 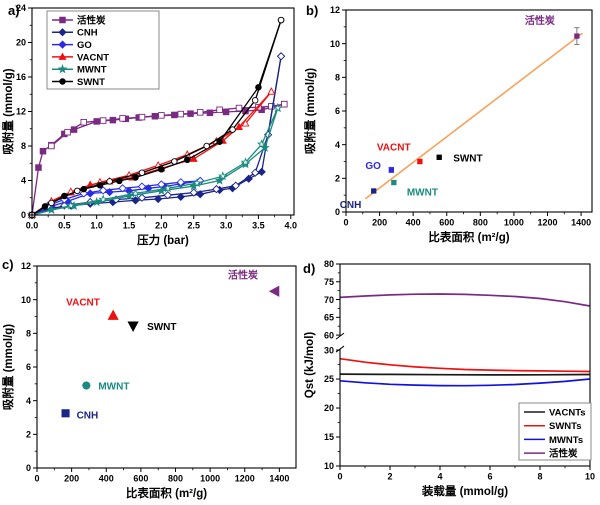 I want to click on svg-text: 25, so click(x=329, y=379).